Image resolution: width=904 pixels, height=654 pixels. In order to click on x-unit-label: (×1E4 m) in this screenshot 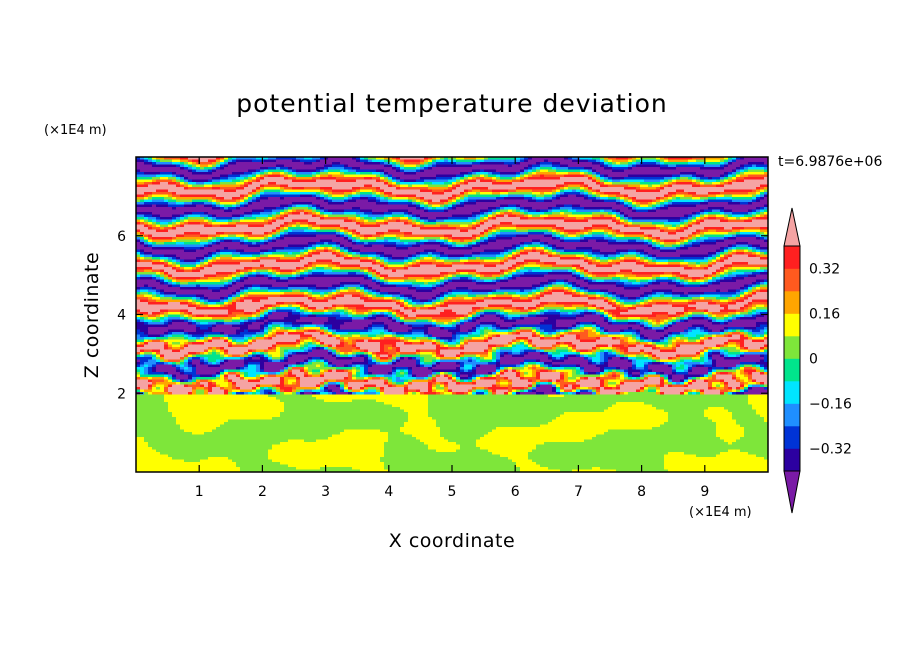, I will do `click(720, 512)`.